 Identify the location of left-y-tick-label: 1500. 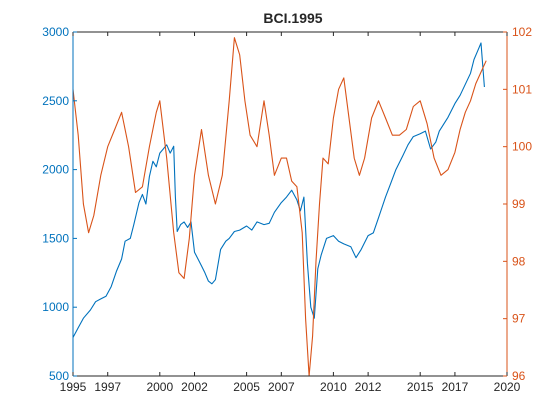
(55, 238).